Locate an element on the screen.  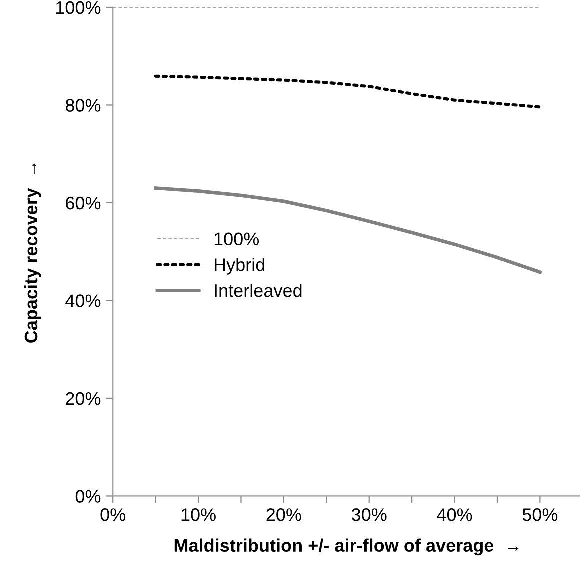
x-tick-label: 0% is located at coordinates (113, 515).